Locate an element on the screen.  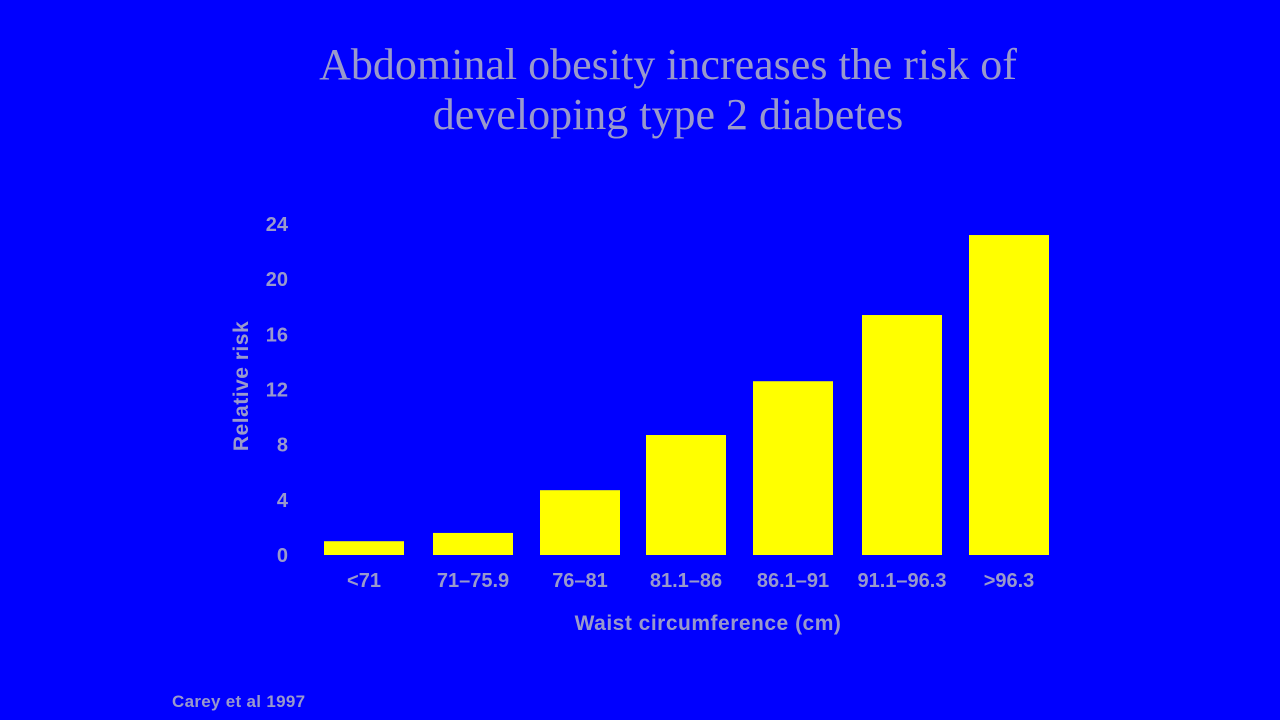
y-axis-label: Relative risk is located at coordinates (241, 386).